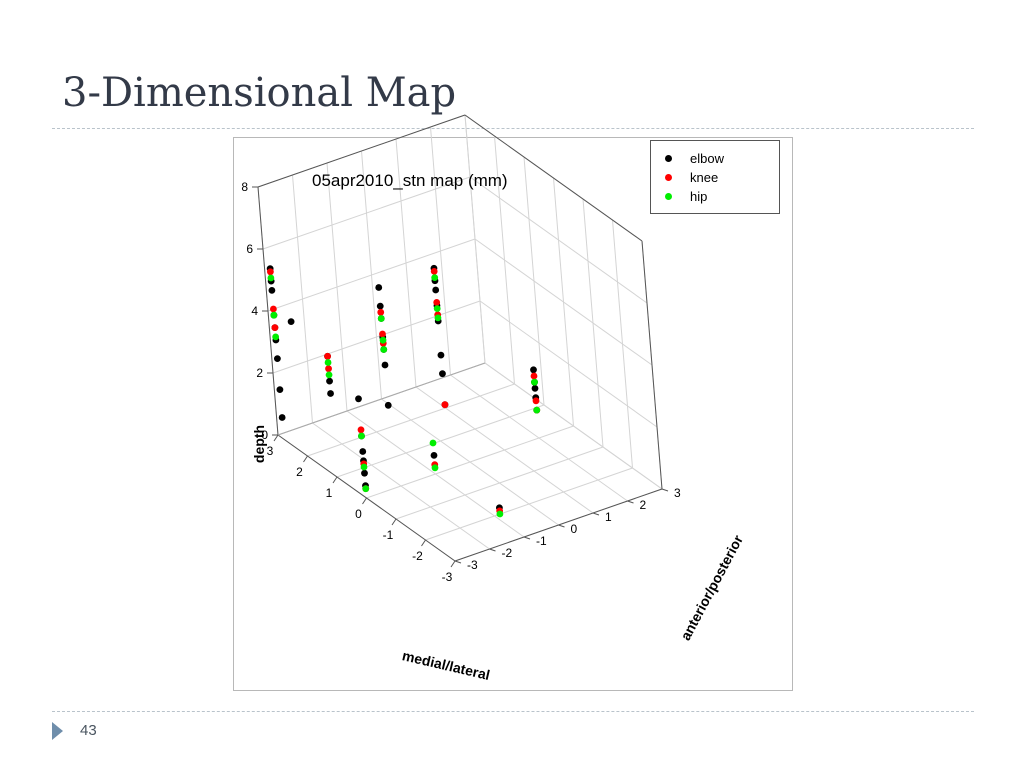 The height and width of the screenshot is (768, 1024). What do you see at coordinates (299, 472) in the screenshot?
I see `x-tick-label: 2` at bounding box center [299, 472].